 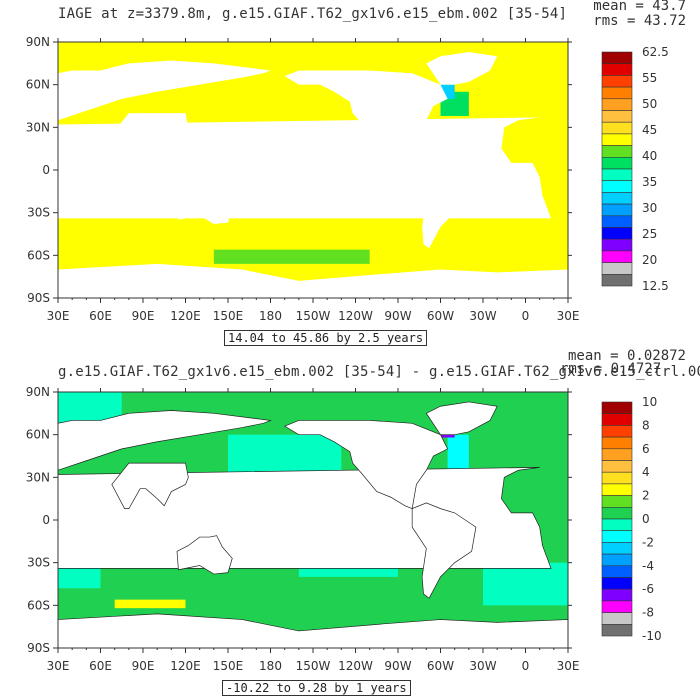 What do you see at coordinates (646, 425) in the screenshot?
I see `colorbar-label-1: 8` at bounding box center [646, 425].